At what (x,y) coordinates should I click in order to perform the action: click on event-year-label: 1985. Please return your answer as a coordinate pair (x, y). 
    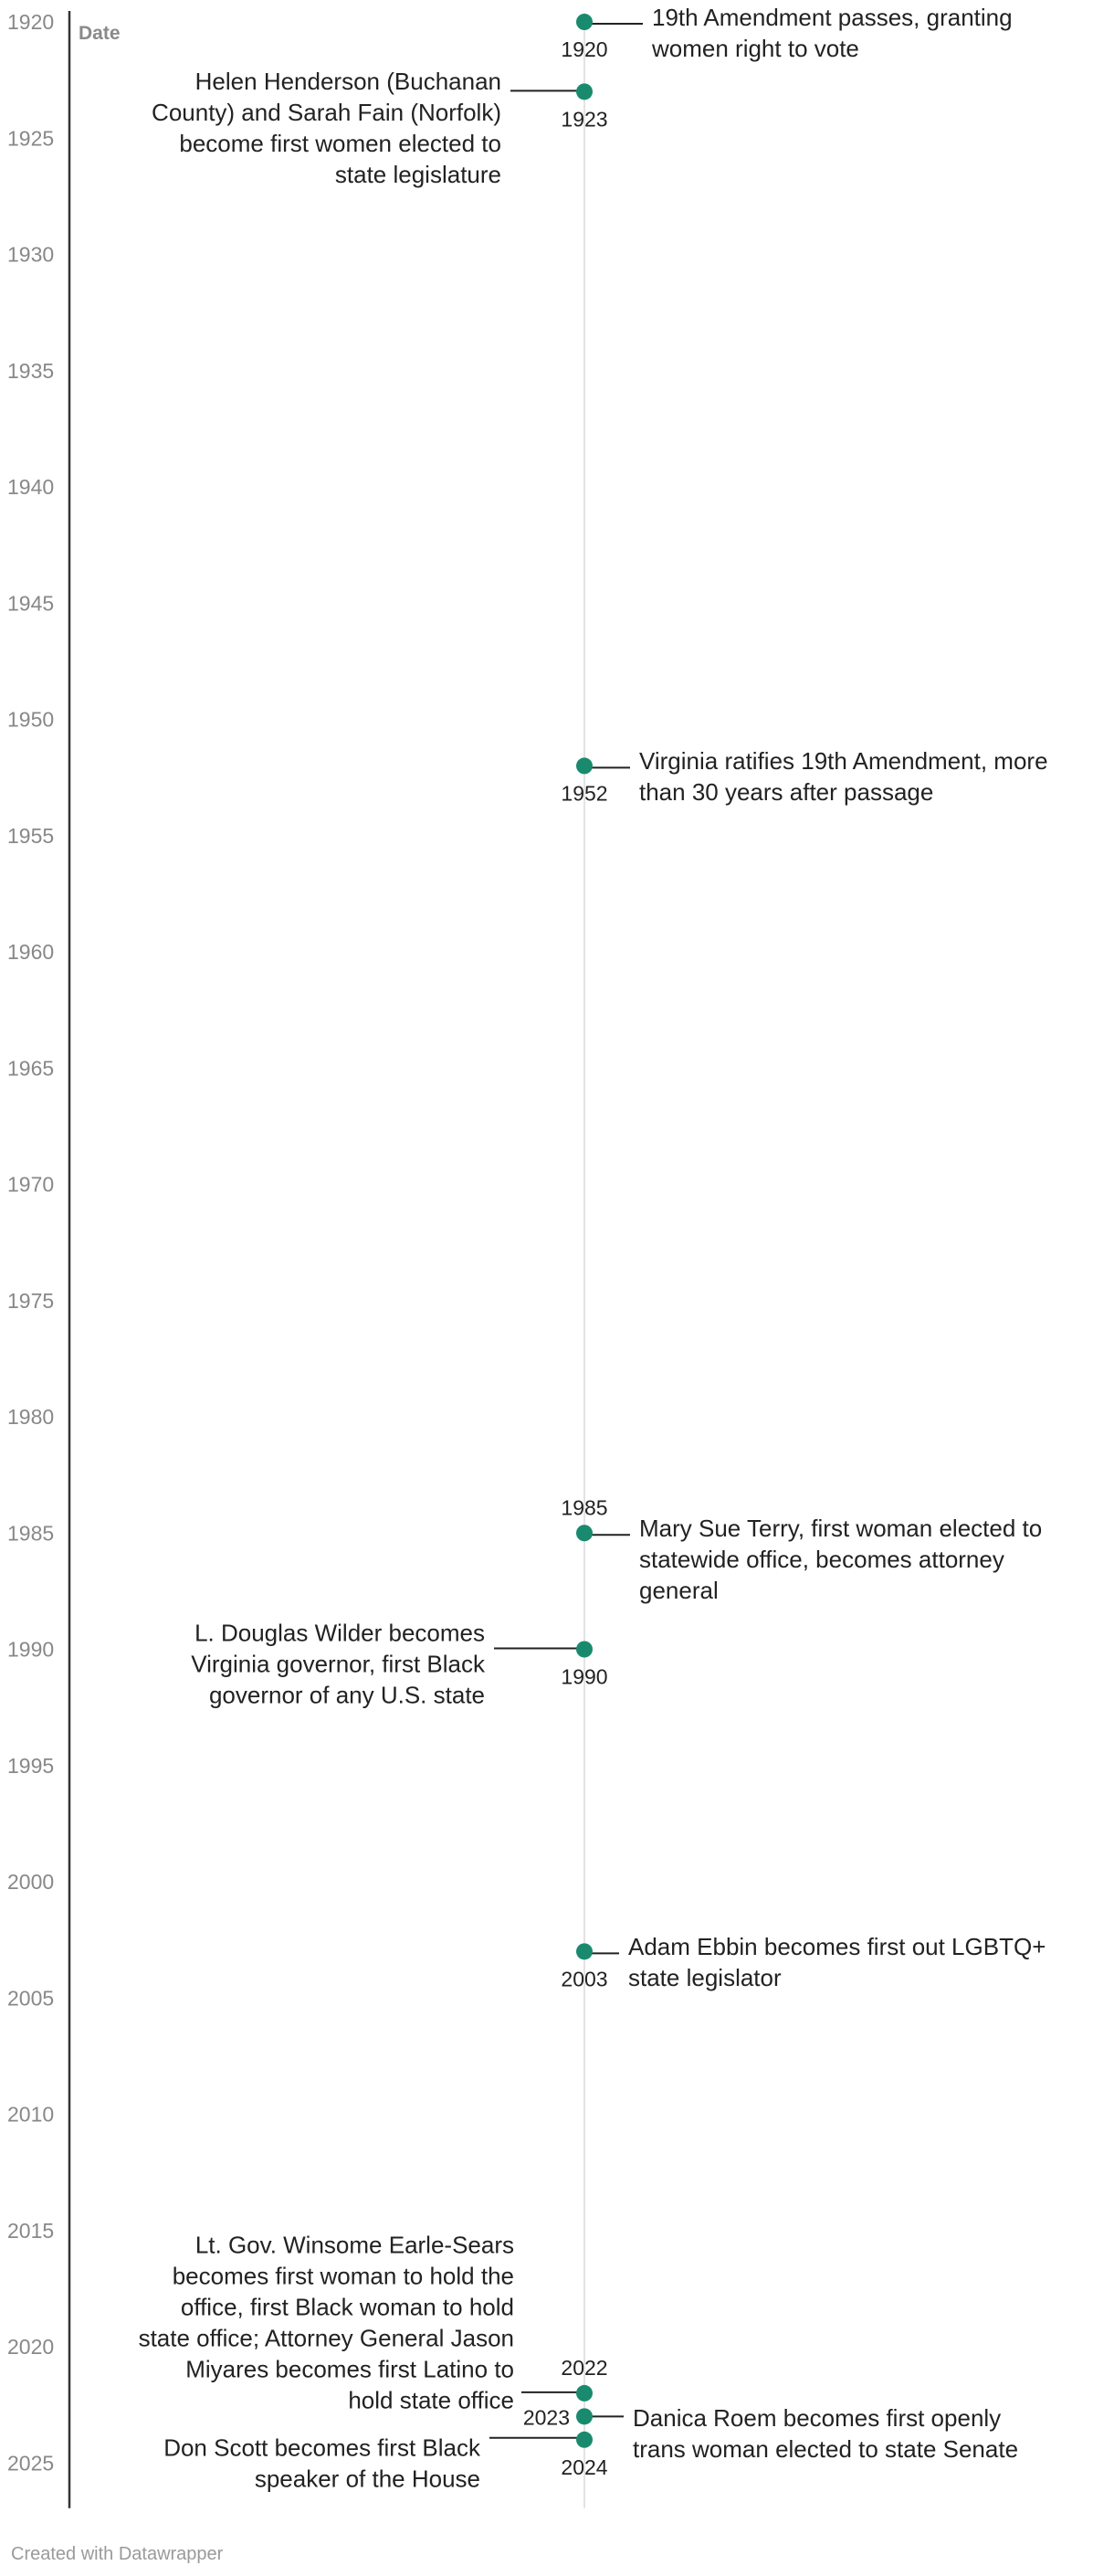
    Looking at the image, I should click on (584, 1507).